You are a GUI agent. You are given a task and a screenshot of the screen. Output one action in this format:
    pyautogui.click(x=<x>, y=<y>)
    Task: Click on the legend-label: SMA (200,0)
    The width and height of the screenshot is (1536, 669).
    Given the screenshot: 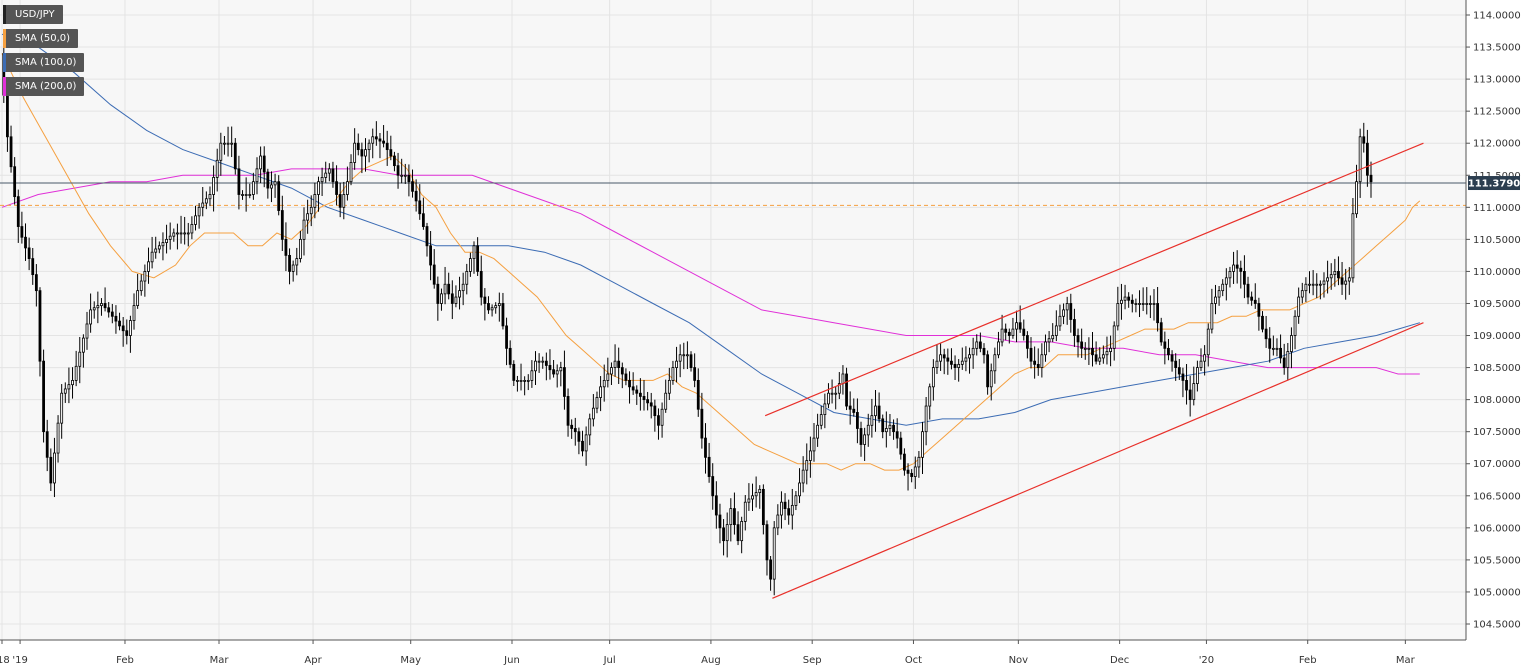 What is the action you would take?
    pyautogui.click(x=46, y=86)
    